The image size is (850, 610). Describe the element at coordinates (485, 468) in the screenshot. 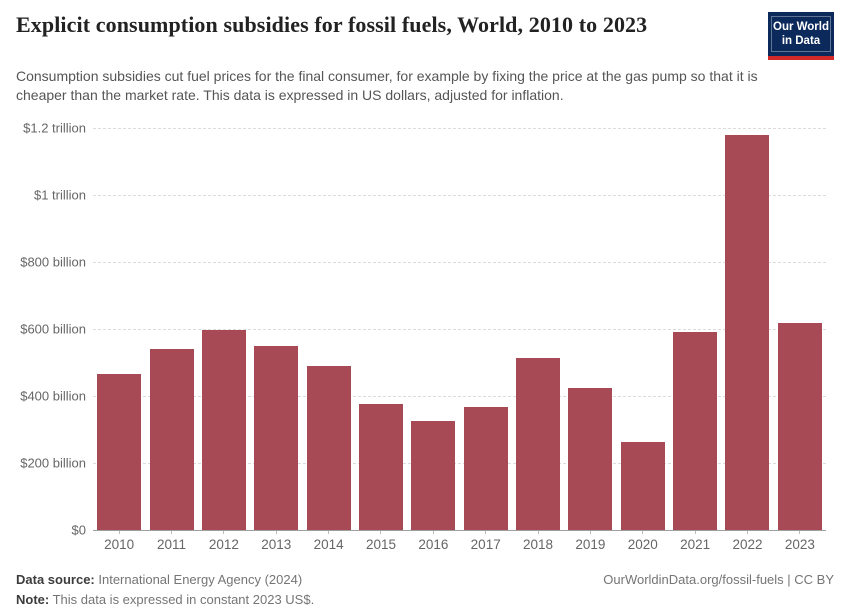

I see `bar-2017` at that location.